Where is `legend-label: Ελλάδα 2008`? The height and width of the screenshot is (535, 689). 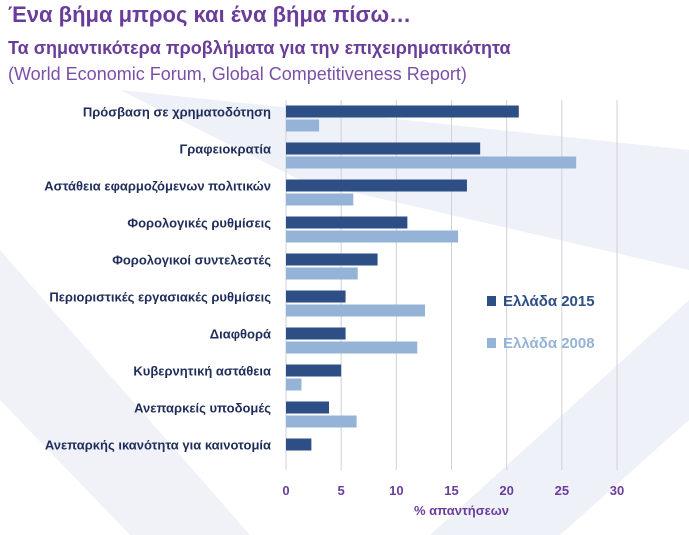 legend-label: Ελλάδα 2008 is located at coordinates (549, 343).